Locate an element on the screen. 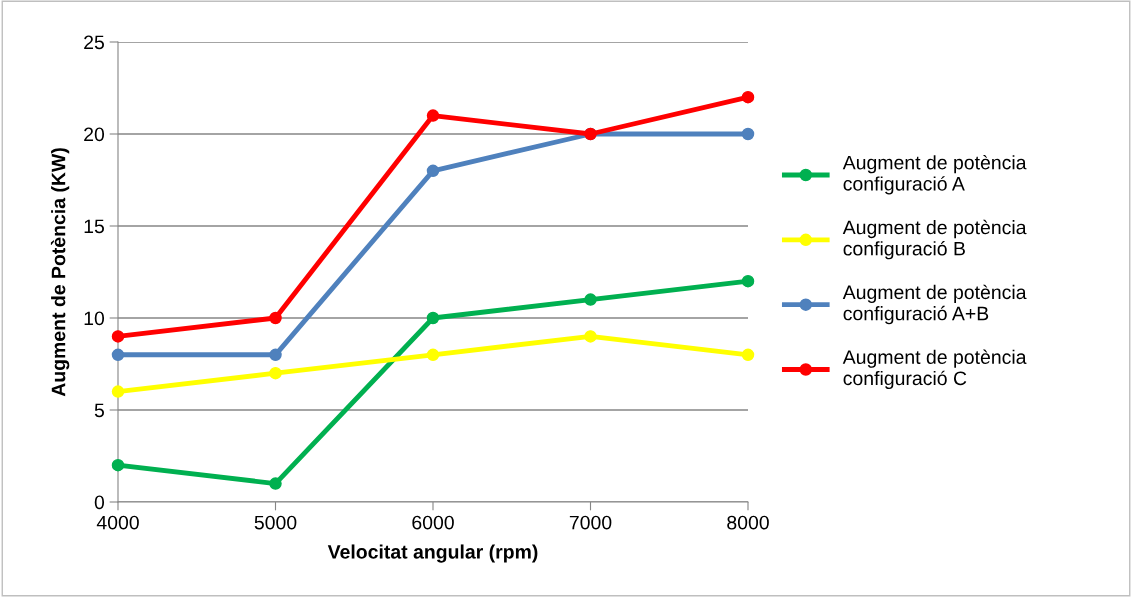 Image resolution: width=1132 pixels, height=597 pixels. y-tick-label: 25 is located at coordinates (94, 42).